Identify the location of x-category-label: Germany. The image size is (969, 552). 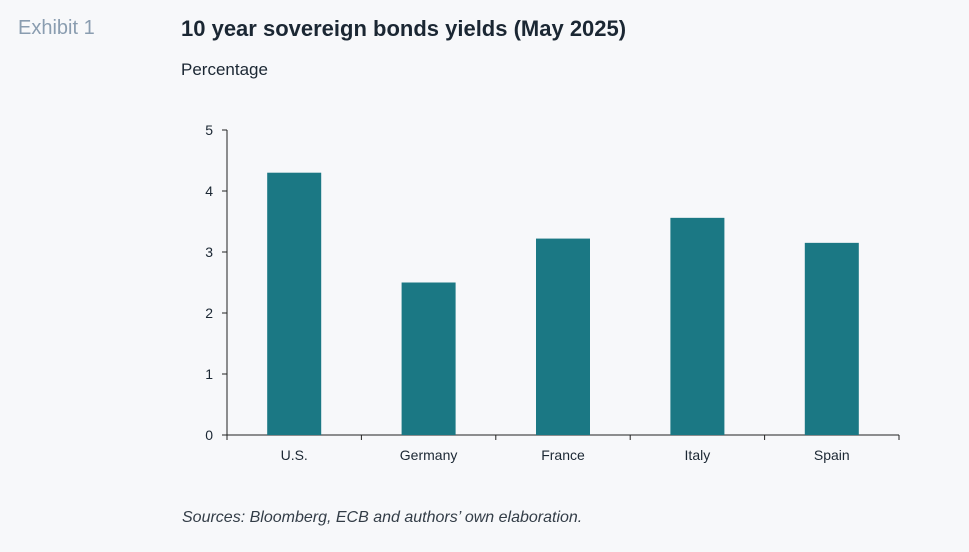
(429, 455).